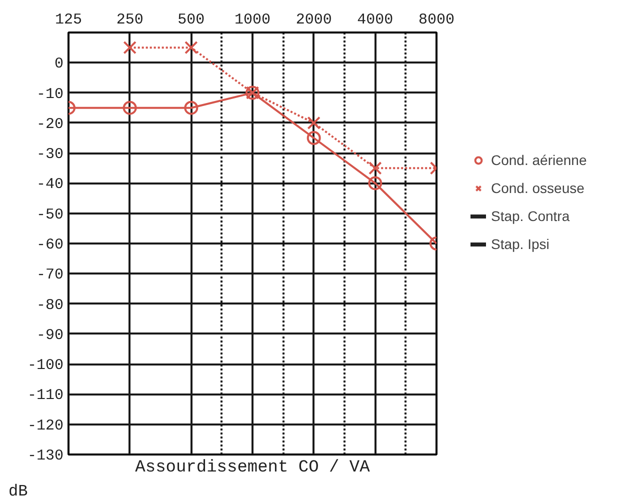 The height and width of the screenshot is (504, 633). I want to click on y-tick-label: -100, so click(45, 365).